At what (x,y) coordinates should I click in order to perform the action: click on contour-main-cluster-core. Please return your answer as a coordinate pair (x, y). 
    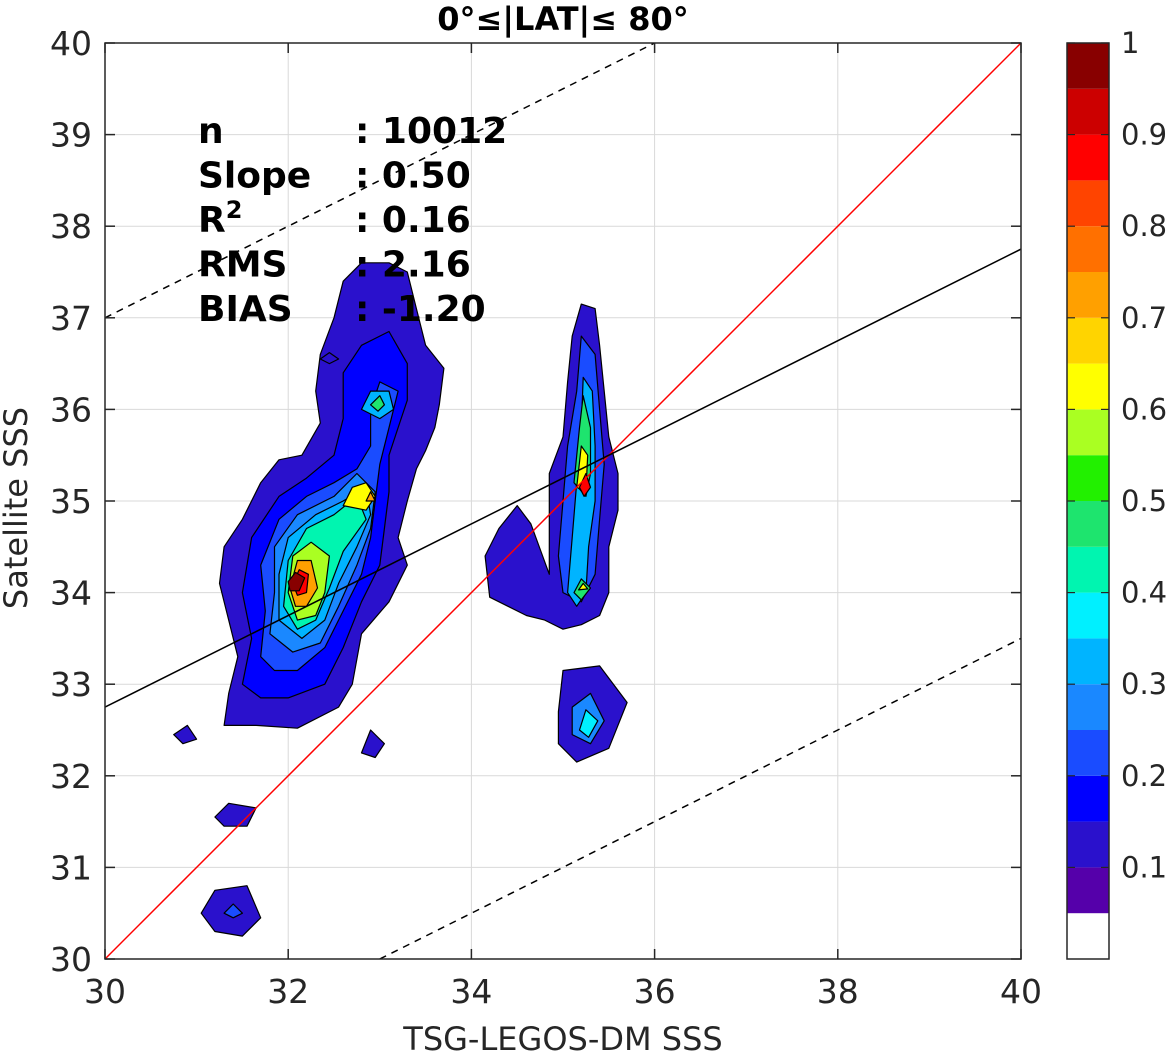
    Looking at the image, I should click on (296, 581).